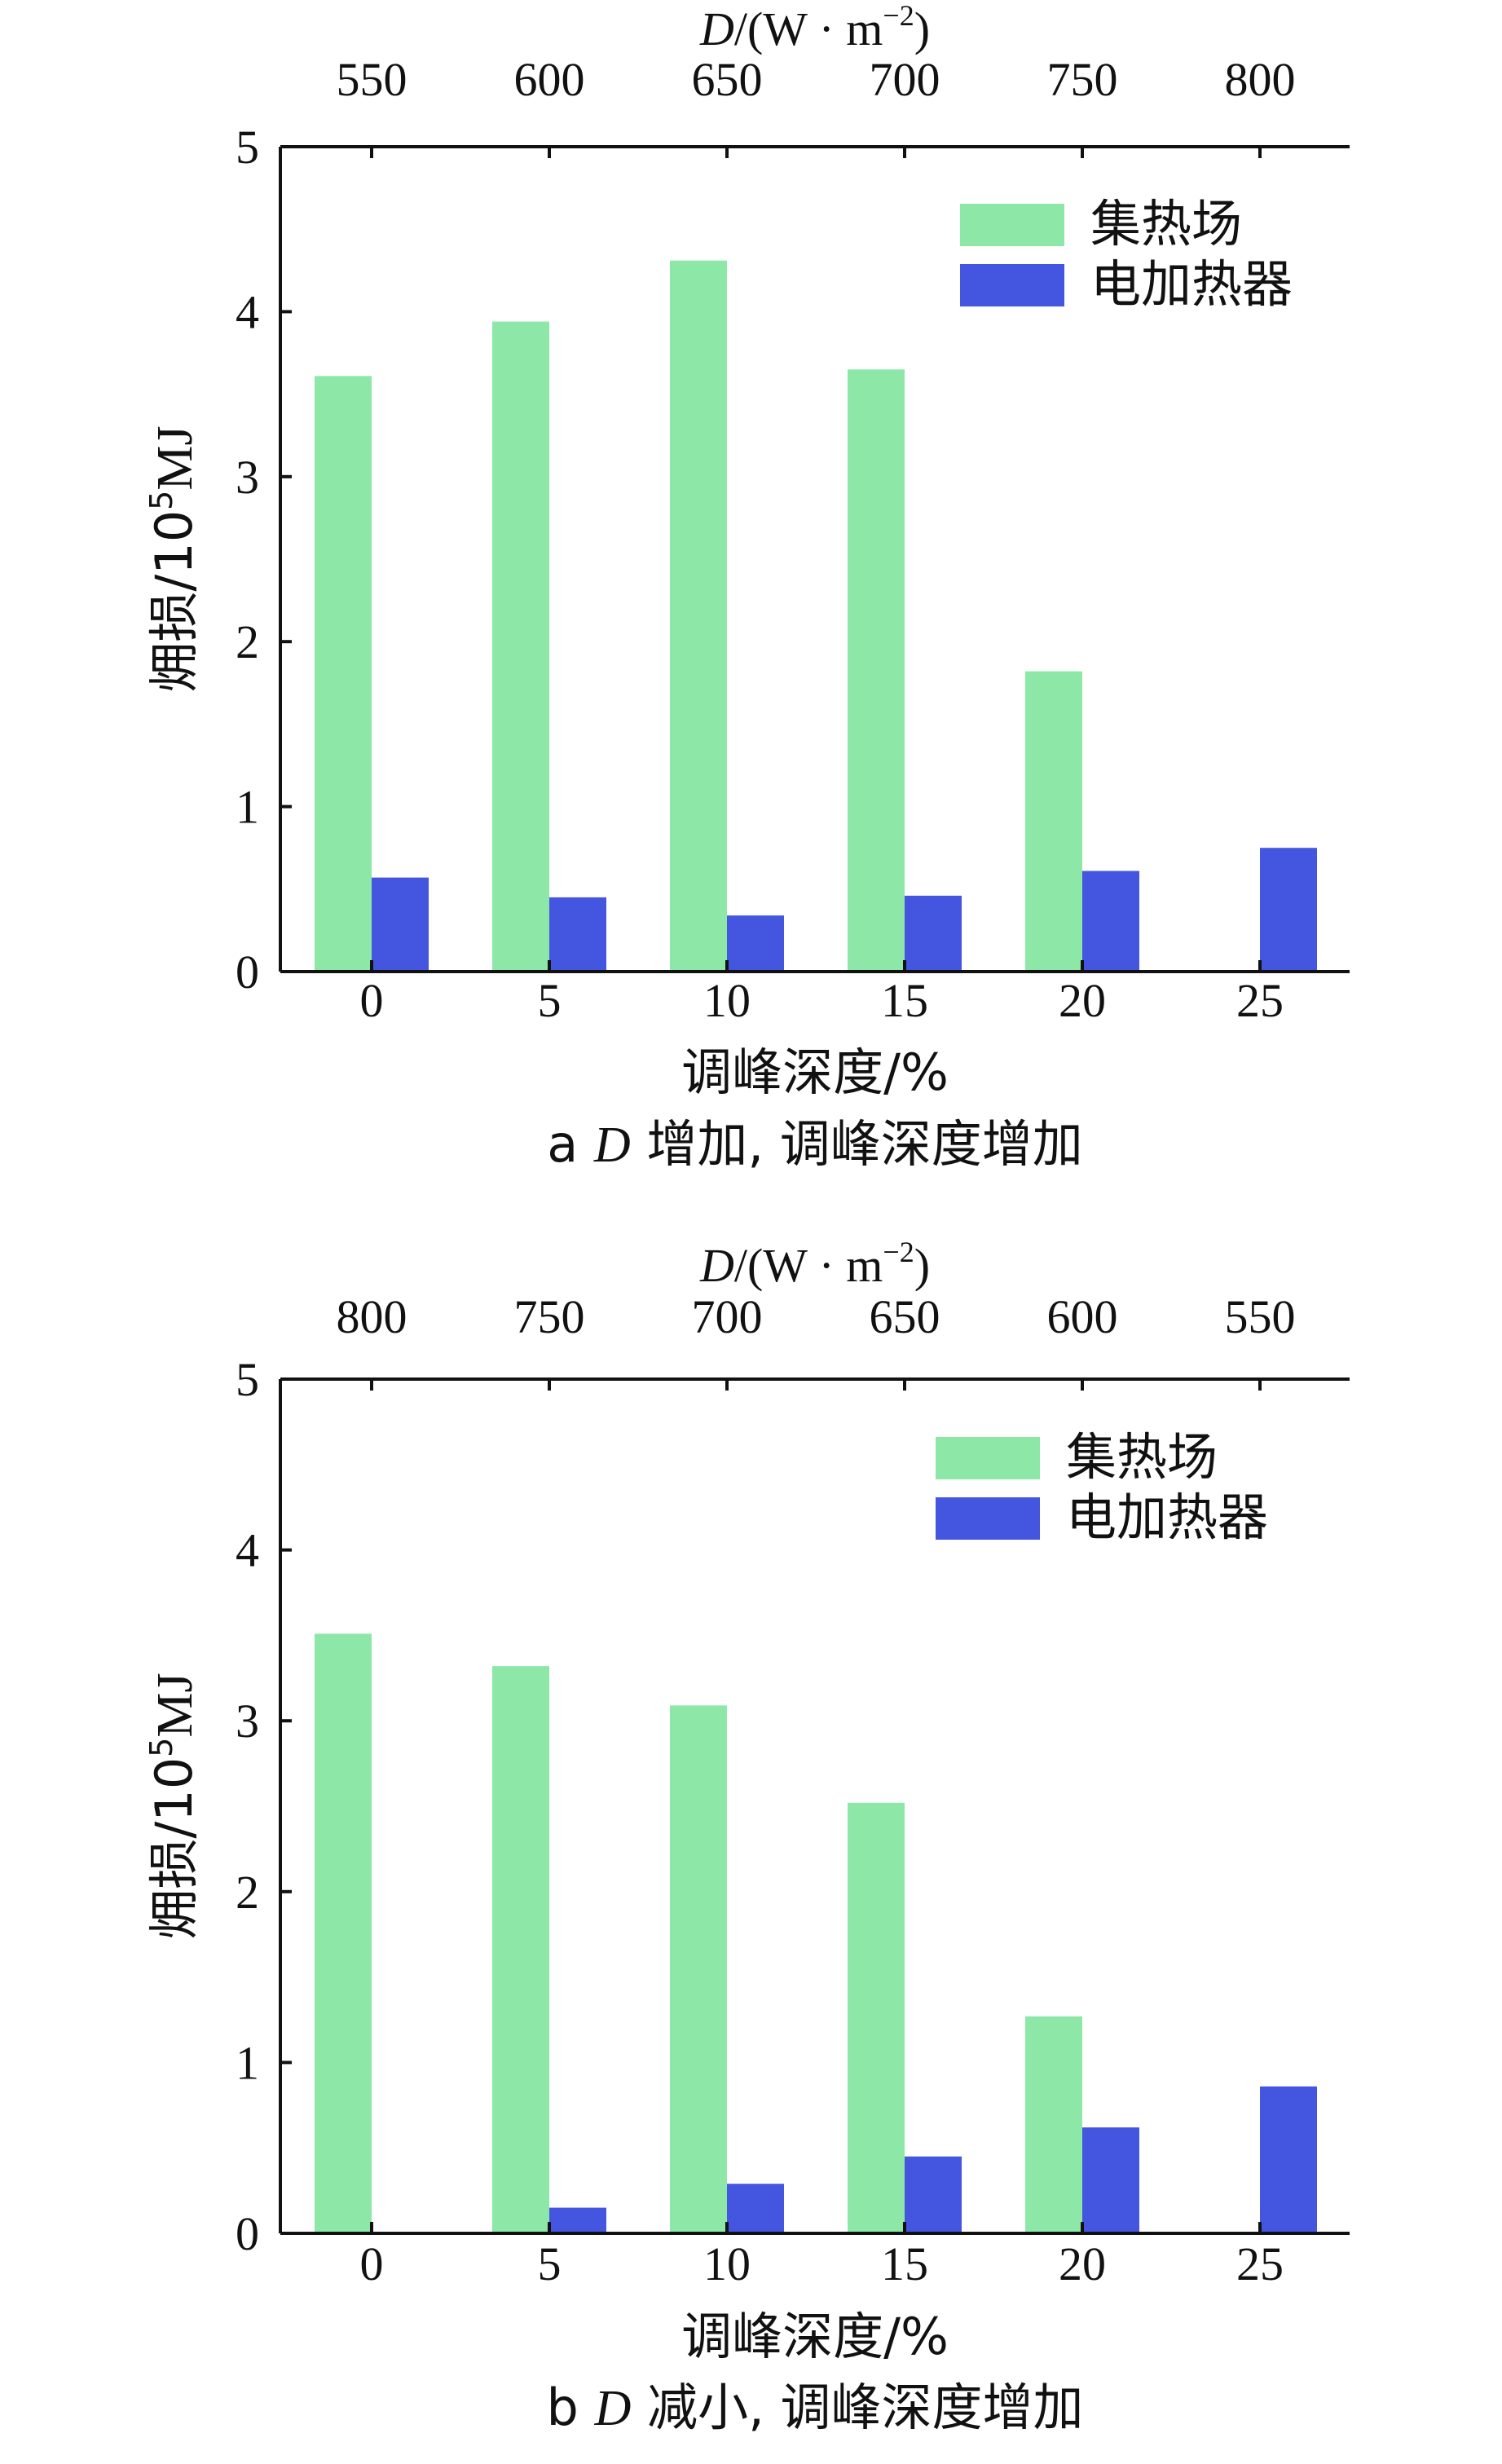 The height and width of the screenshot is (2464, 1502). Describe the element at coordinates (571, 2407) in the screenshot. I see `caption-prefix: b` at that location.